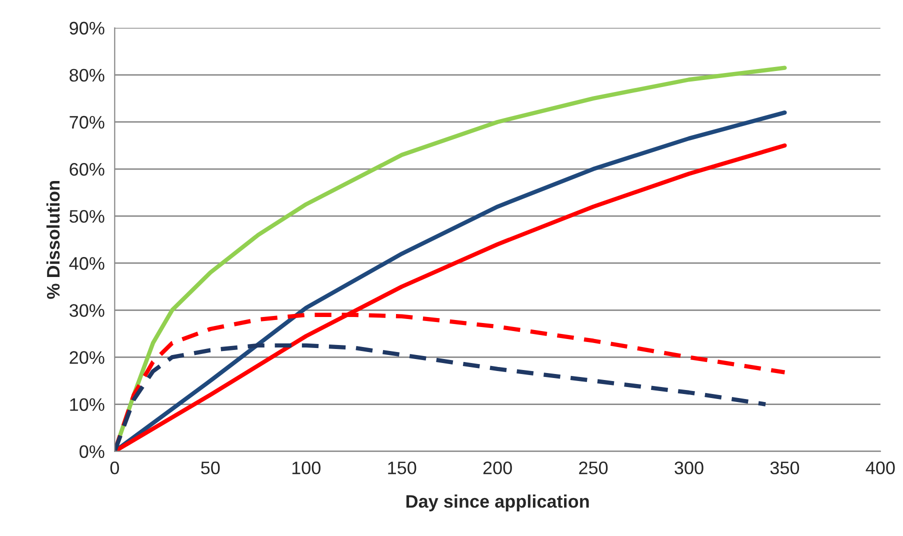  I want to click on x-tick-label: 0, so click(114, 468).